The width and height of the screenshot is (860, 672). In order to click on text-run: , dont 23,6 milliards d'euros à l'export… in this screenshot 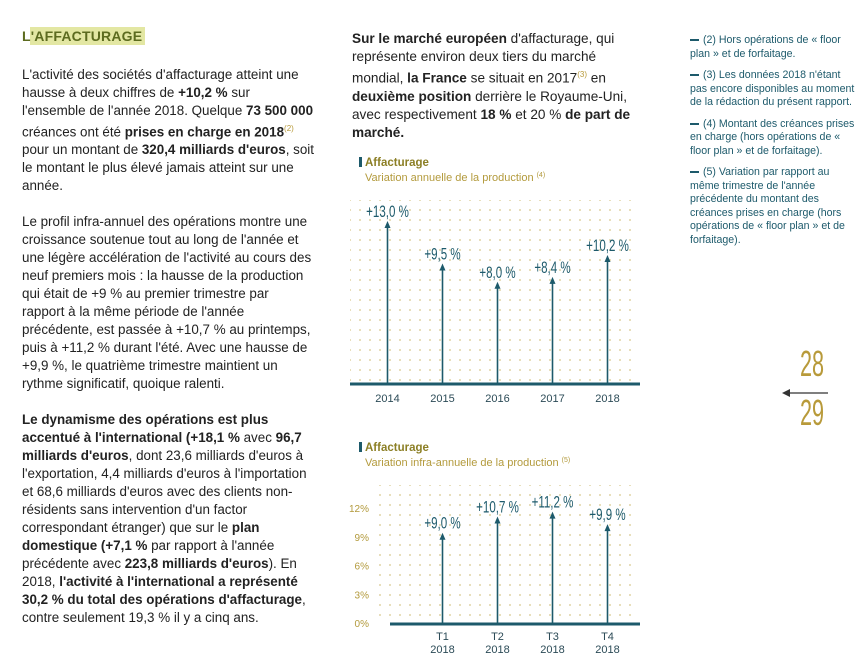, I will do `click(164, 492)`.